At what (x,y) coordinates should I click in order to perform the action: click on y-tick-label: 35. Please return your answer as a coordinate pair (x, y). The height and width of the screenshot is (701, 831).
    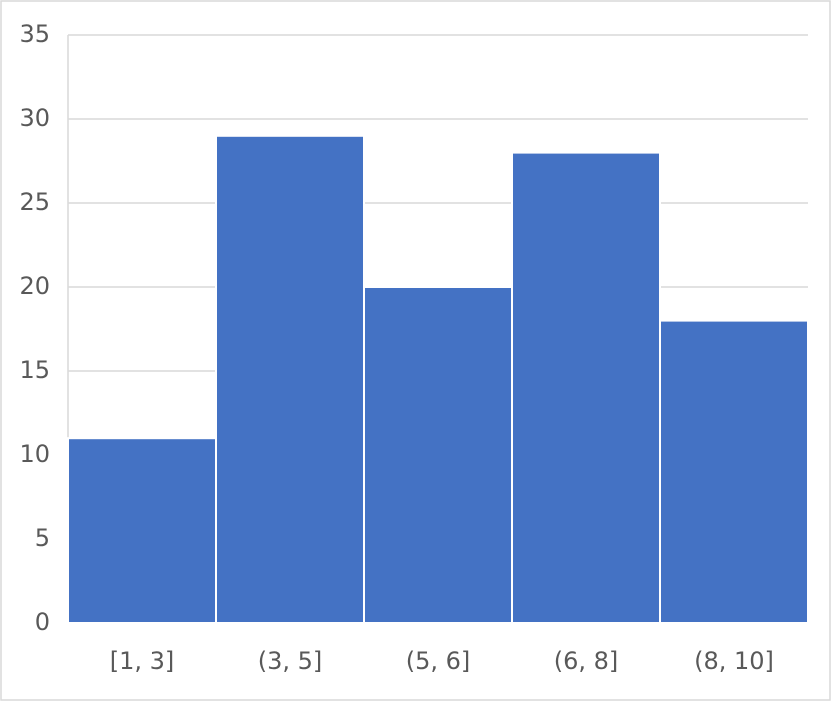
    Looking at the image, I should click on (34, 34).